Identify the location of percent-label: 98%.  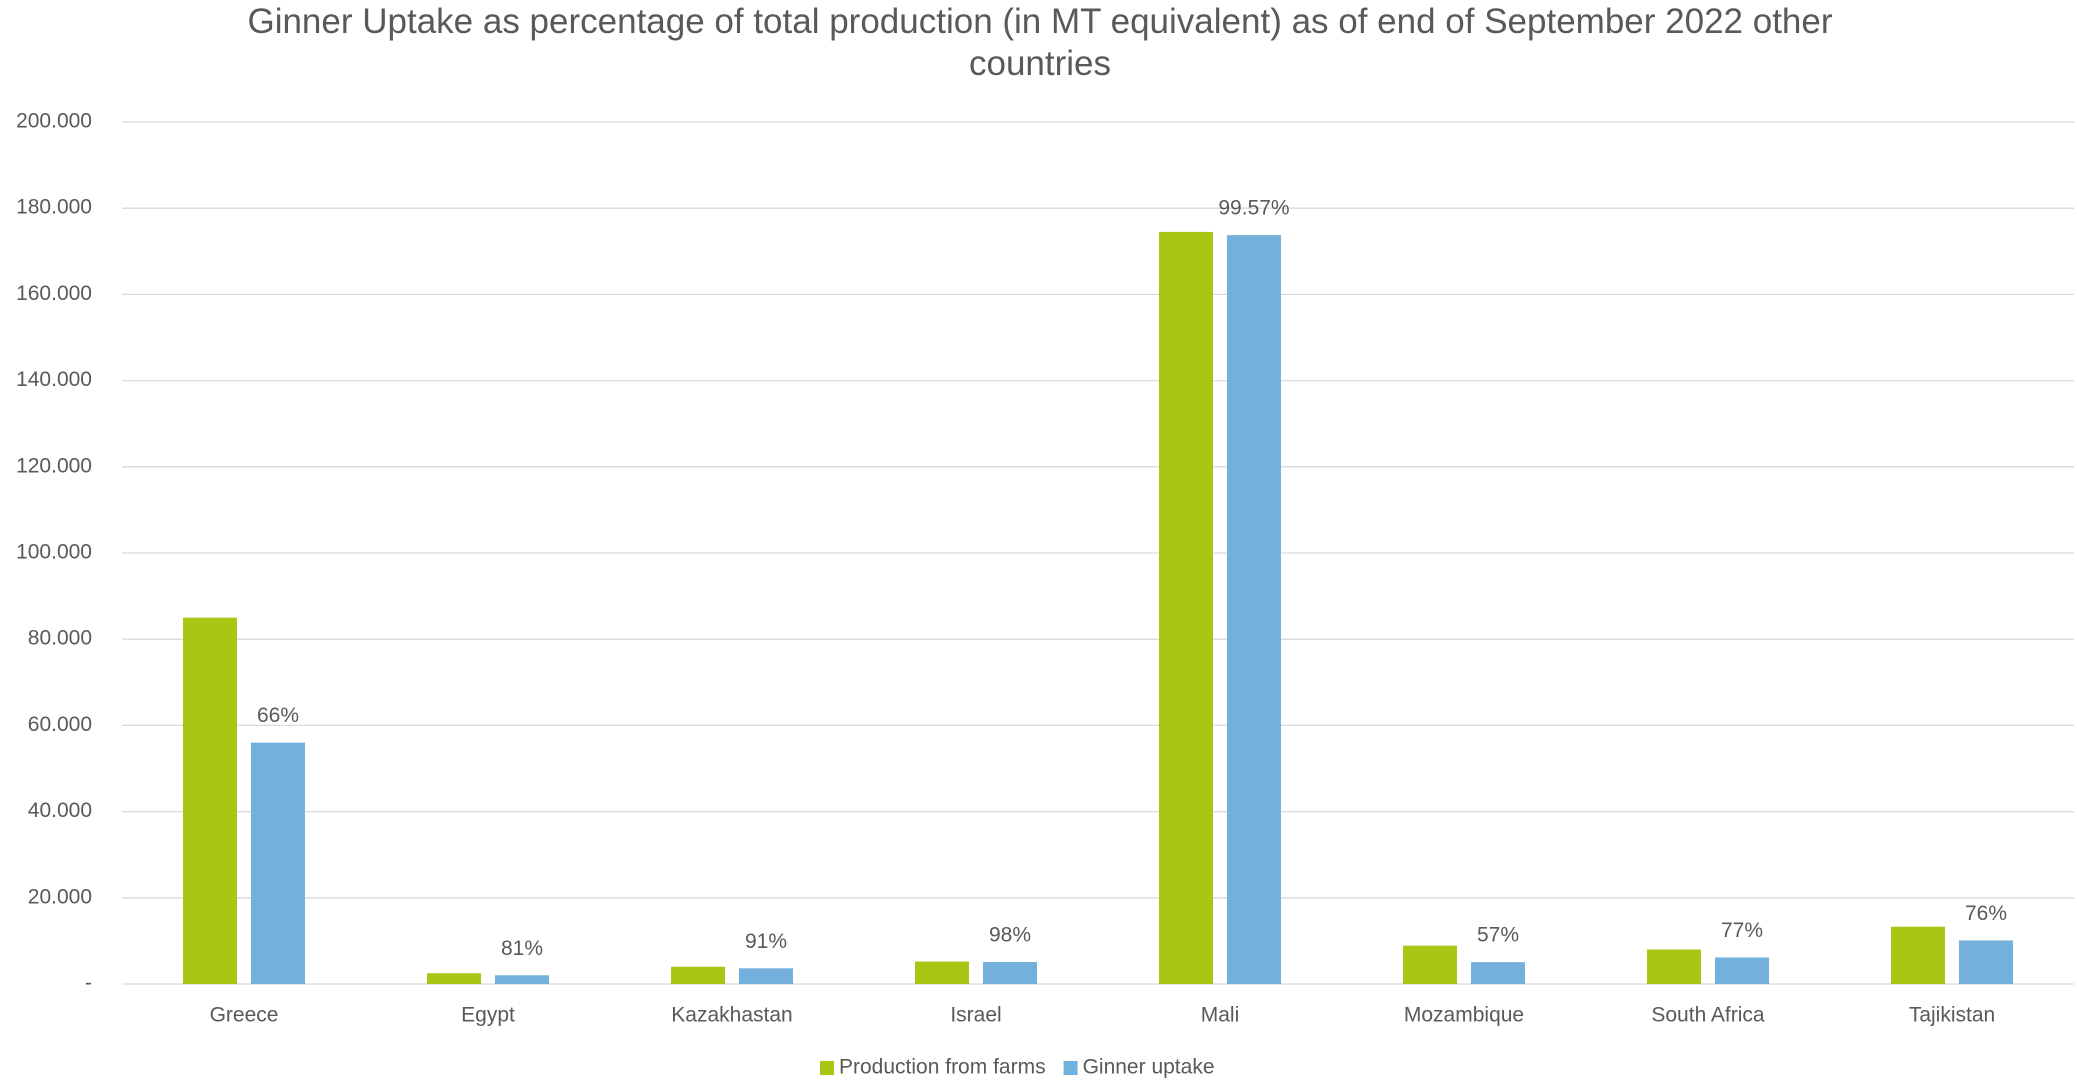
(1010, 935).